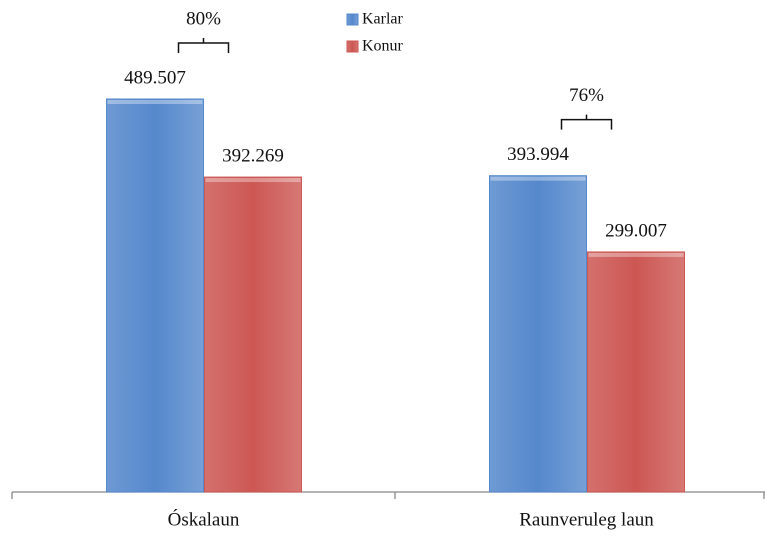  I want to click on legend-label: Konur, so click(383, 46).